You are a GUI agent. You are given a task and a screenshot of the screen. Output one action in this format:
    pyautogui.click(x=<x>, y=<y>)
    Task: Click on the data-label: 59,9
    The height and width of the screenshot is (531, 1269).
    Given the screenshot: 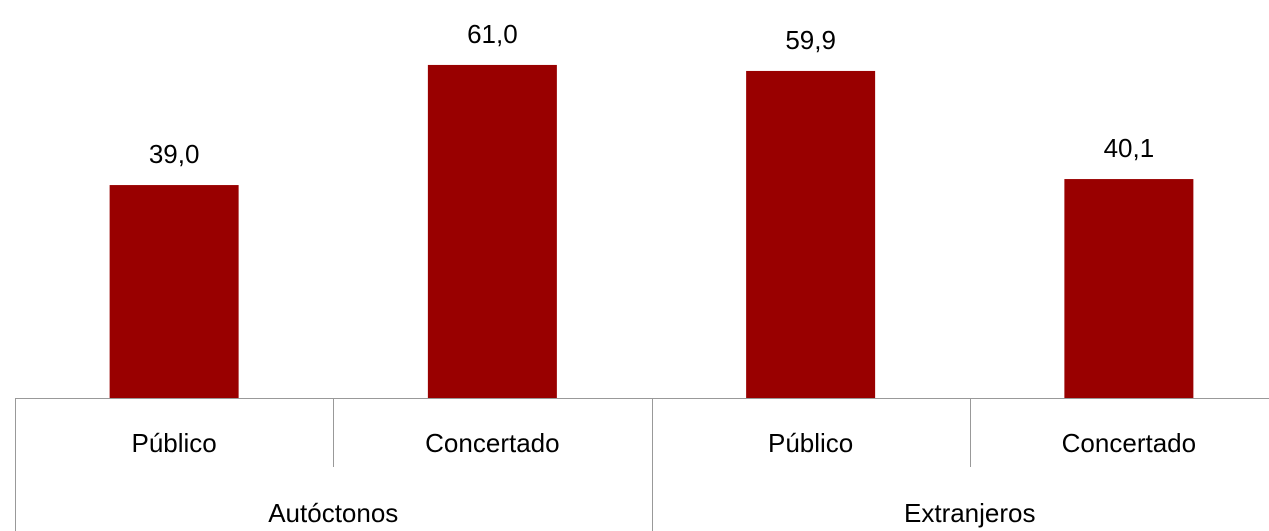 What is the action you would take?
    pyautogui.click(x=810, y=40)
    